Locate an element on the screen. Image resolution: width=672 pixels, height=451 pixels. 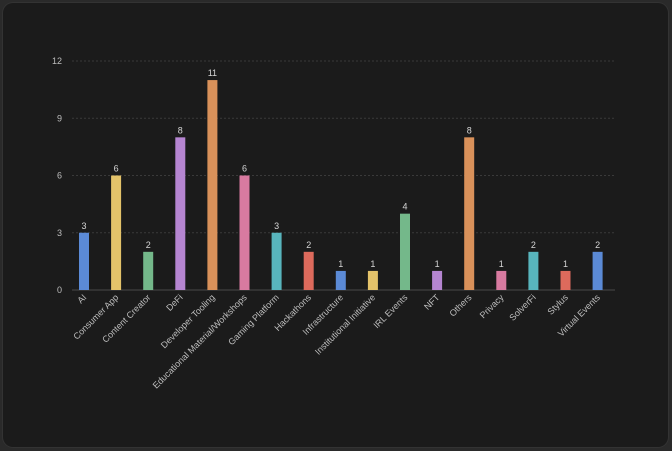
y-tick-label: 3 is located at coordinates (59, 233).